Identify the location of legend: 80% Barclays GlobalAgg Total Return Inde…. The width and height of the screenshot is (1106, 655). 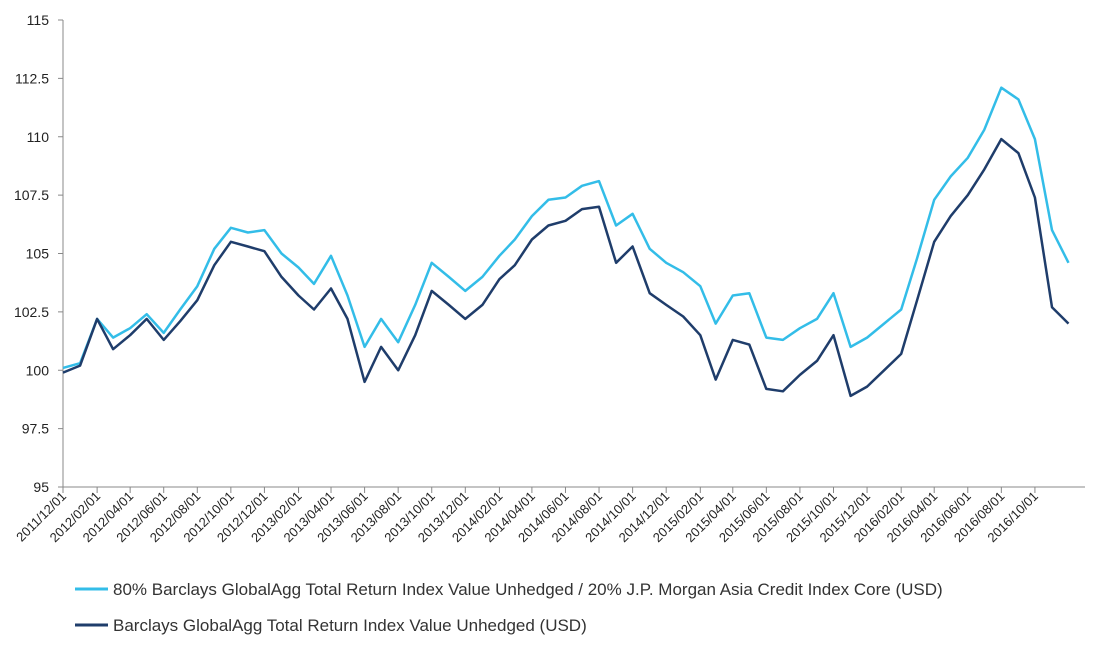
(509, 607).